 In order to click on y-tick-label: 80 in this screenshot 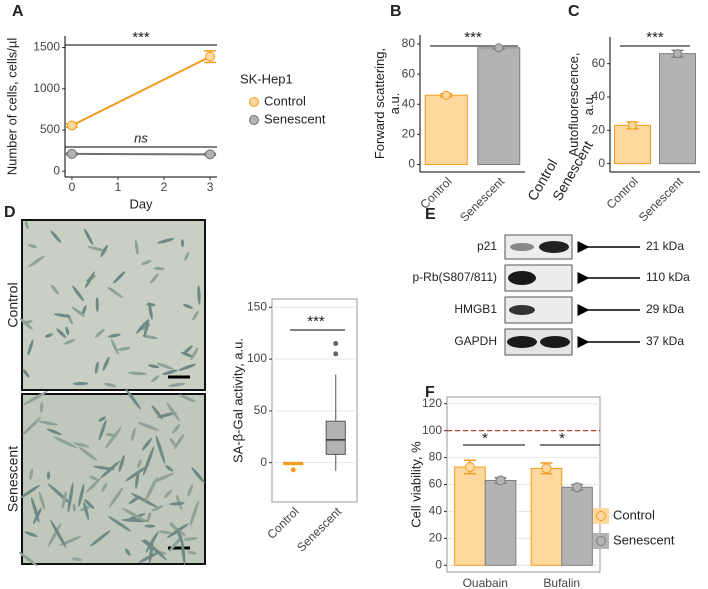, I will do `click(436, 457)`.